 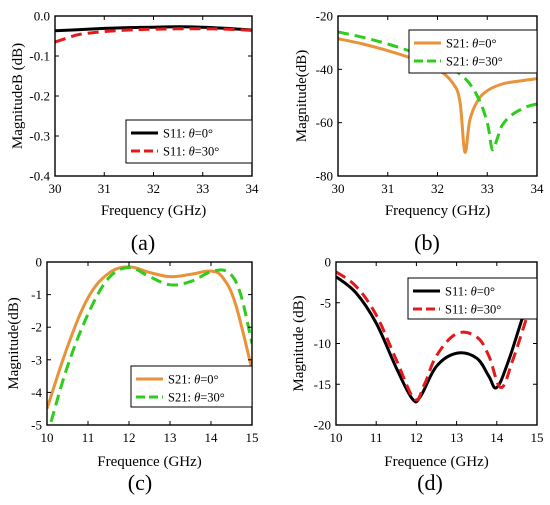 I want to click on y-tick-label: -40, so click(x=324, y=69).